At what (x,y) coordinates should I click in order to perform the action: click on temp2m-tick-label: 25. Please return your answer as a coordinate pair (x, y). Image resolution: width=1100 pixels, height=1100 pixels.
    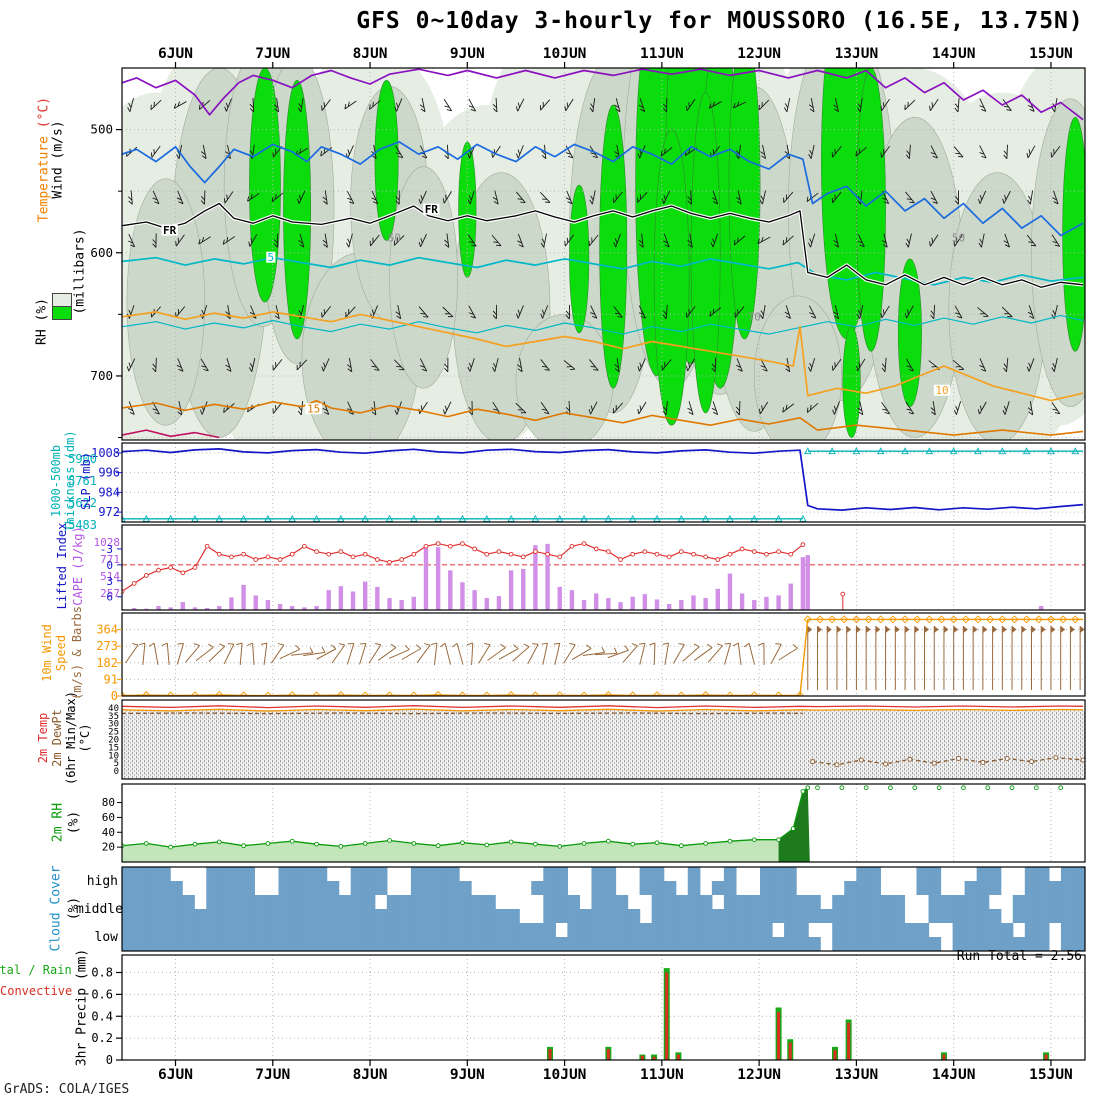
    Looking at the image, I should click on (113, 733).